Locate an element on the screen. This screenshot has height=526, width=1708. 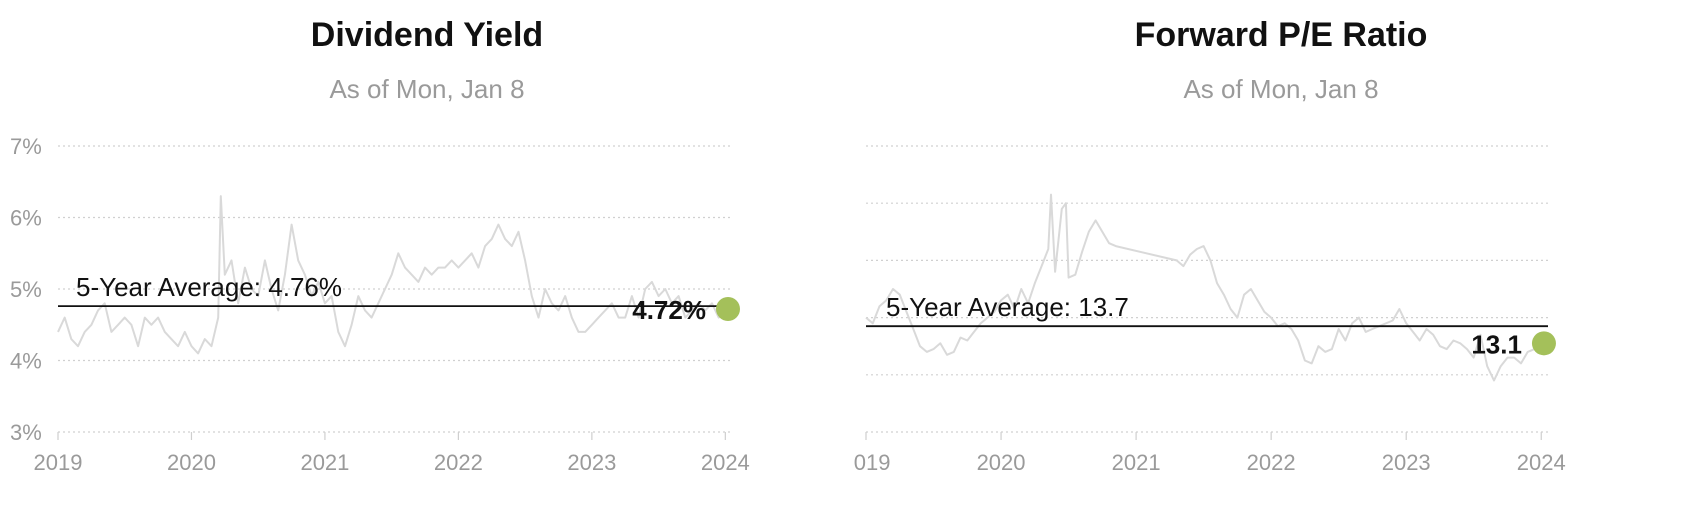
y-tick-label: 7% is located at coordinates (26, 146).